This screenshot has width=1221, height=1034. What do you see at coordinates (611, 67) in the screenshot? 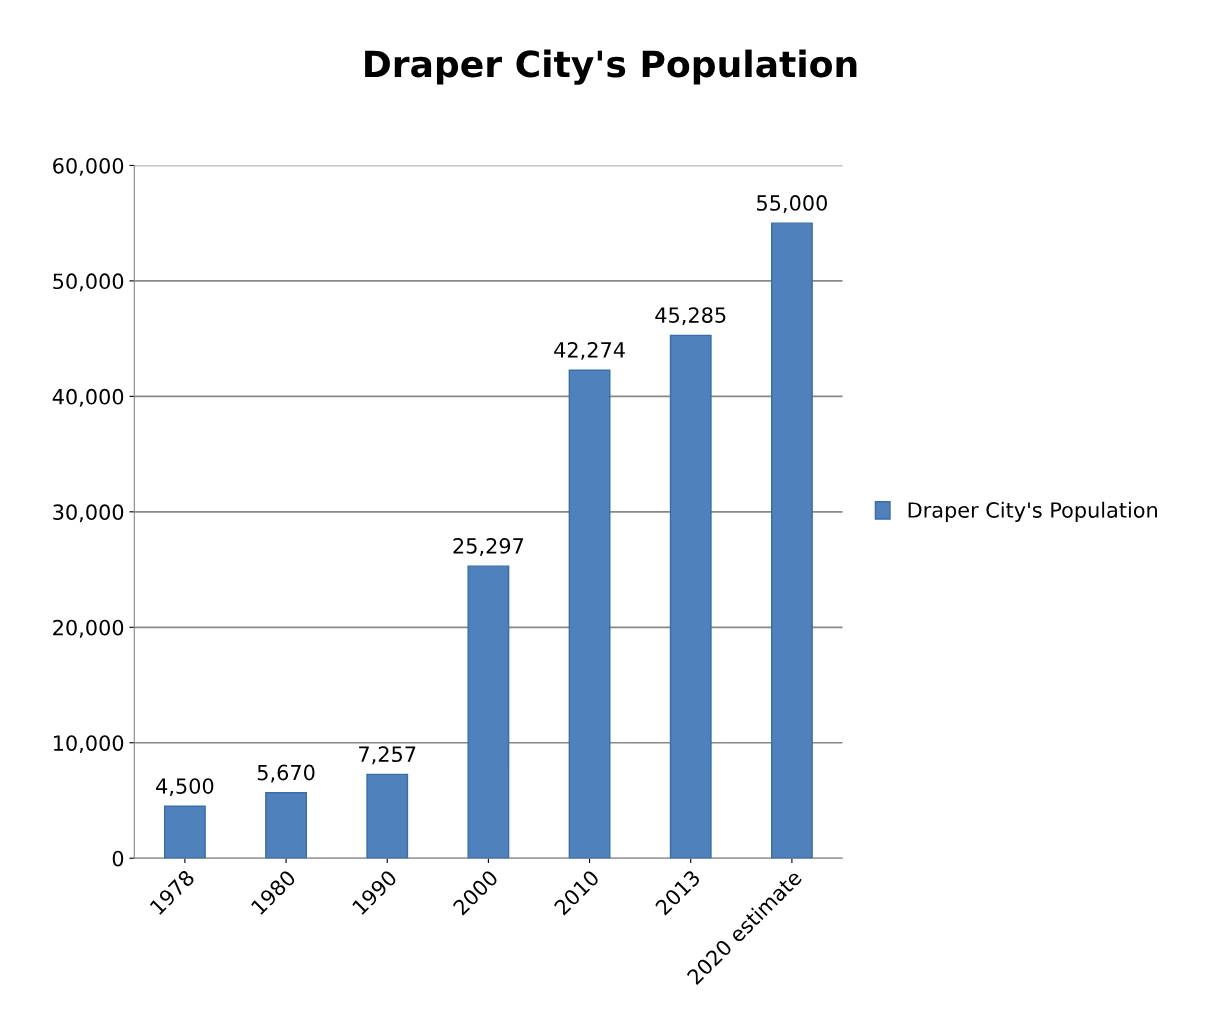
I see `chart-title: Draper City's Population` at bounding box center [611, 67].